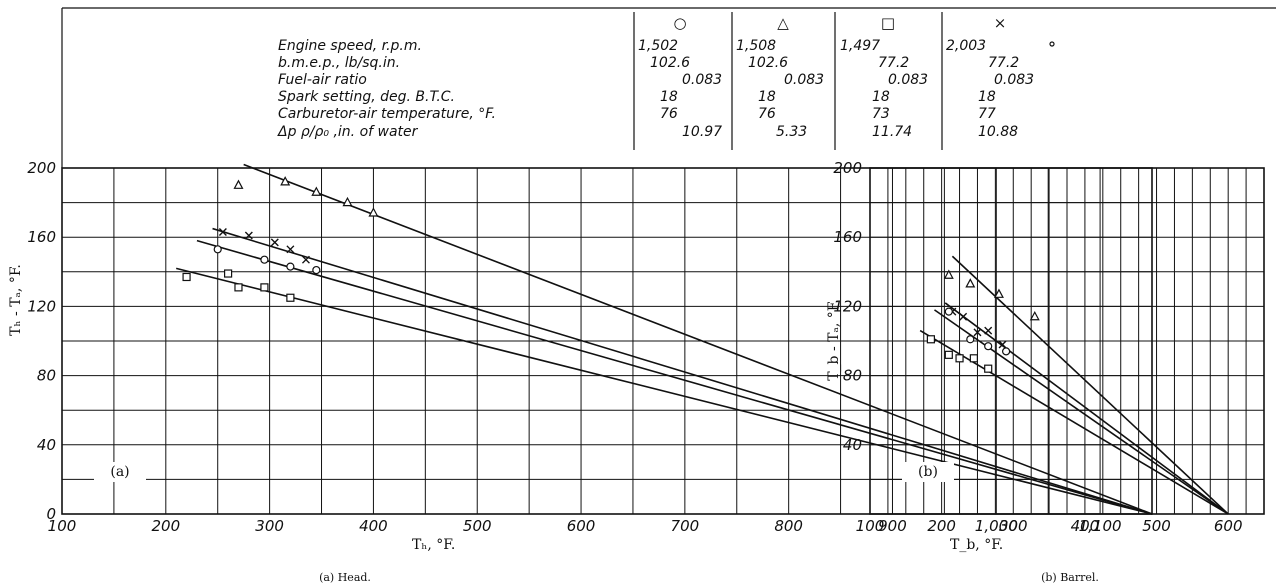 This screenshot has height=587, width=1280. I want to click on cell-r1-c0: 102.6, so click(670, 63).